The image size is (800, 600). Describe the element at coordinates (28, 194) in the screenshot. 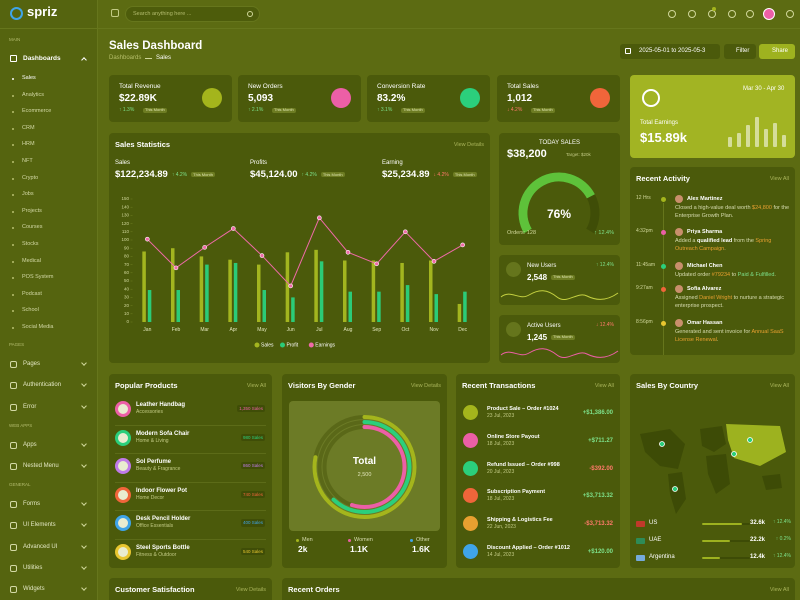

I see `submenu-item: Jobs` at that location.